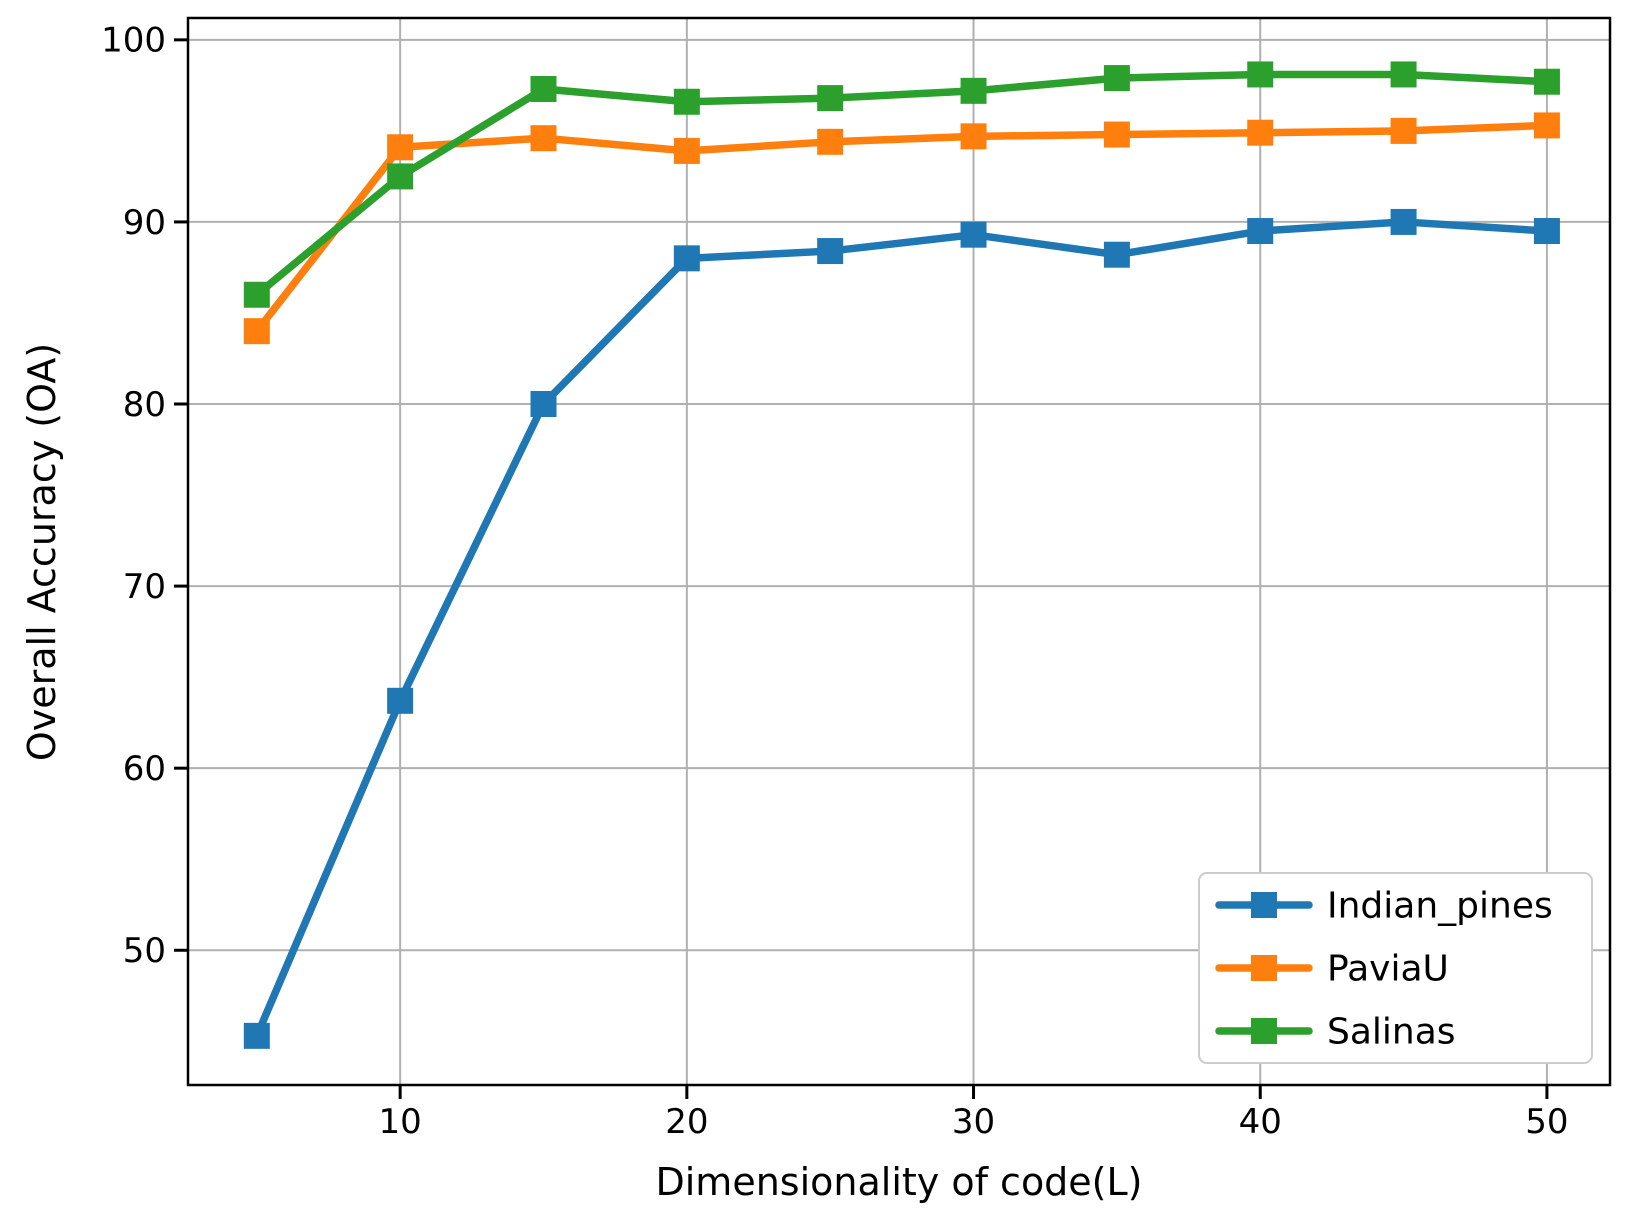  What do you see at coordinates (1546, 1122) in the screenshot?
I see `x-tick-label-50: 50` at bounding box center [1546, 1122].